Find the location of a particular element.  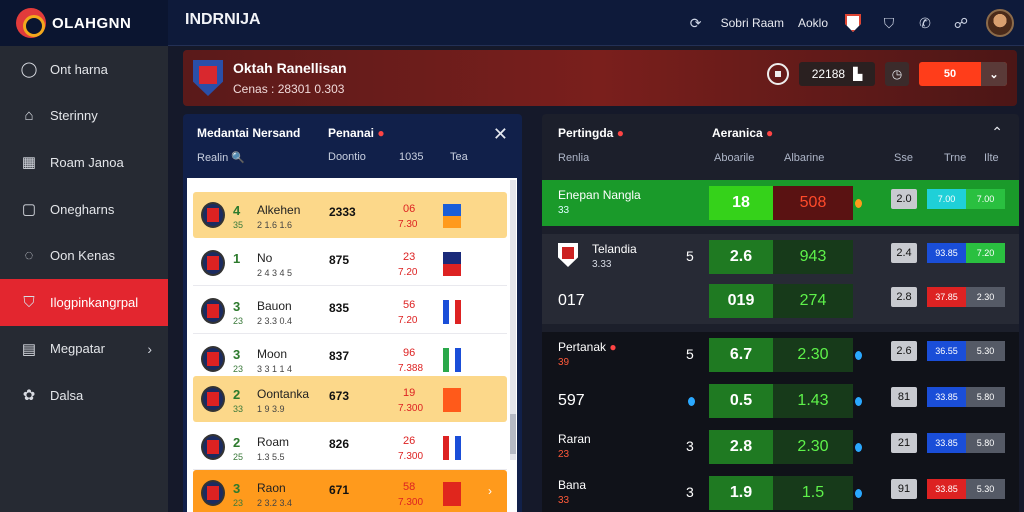

odd-button: 0.5 is located at coordinates (741, 401).